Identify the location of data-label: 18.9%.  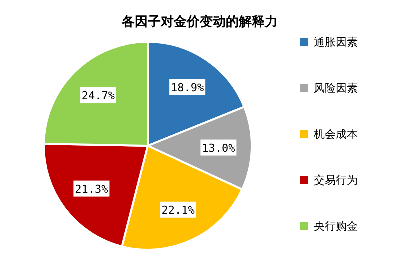
(187, 87).